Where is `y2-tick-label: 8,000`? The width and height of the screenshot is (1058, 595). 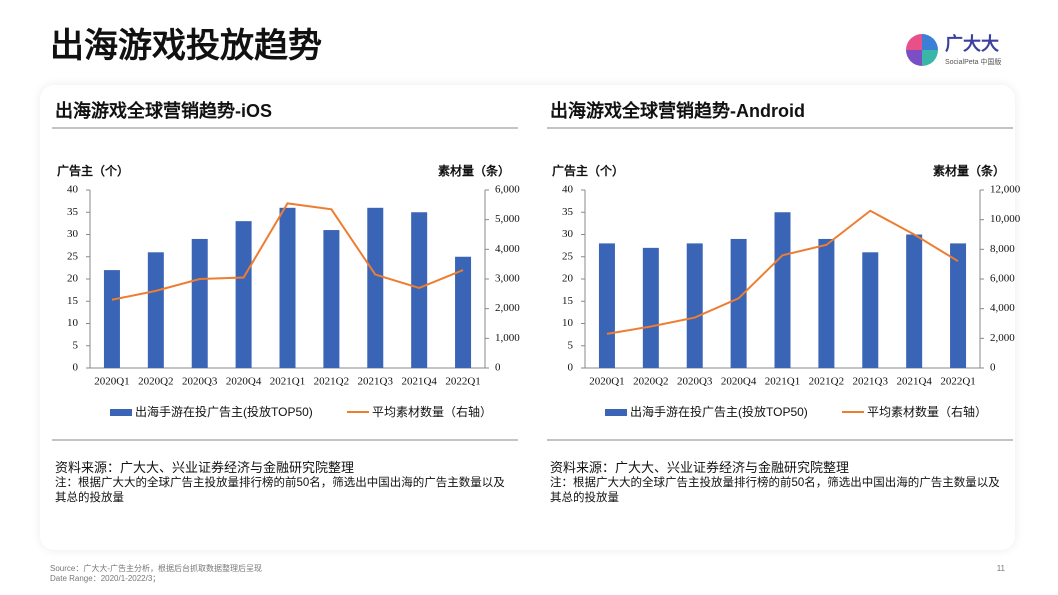 y2-tick-label: 8,000 is located at coordinates (1002, 249).